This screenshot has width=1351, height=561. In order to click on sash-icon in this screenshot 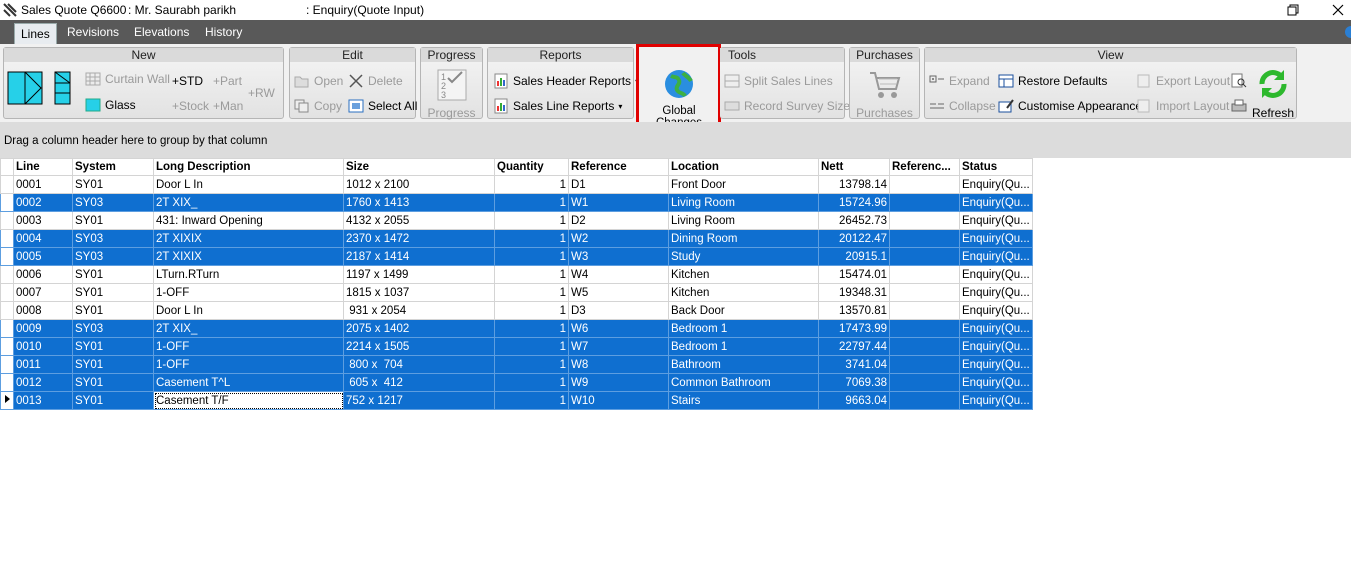, I will do `click(63, 88)`.